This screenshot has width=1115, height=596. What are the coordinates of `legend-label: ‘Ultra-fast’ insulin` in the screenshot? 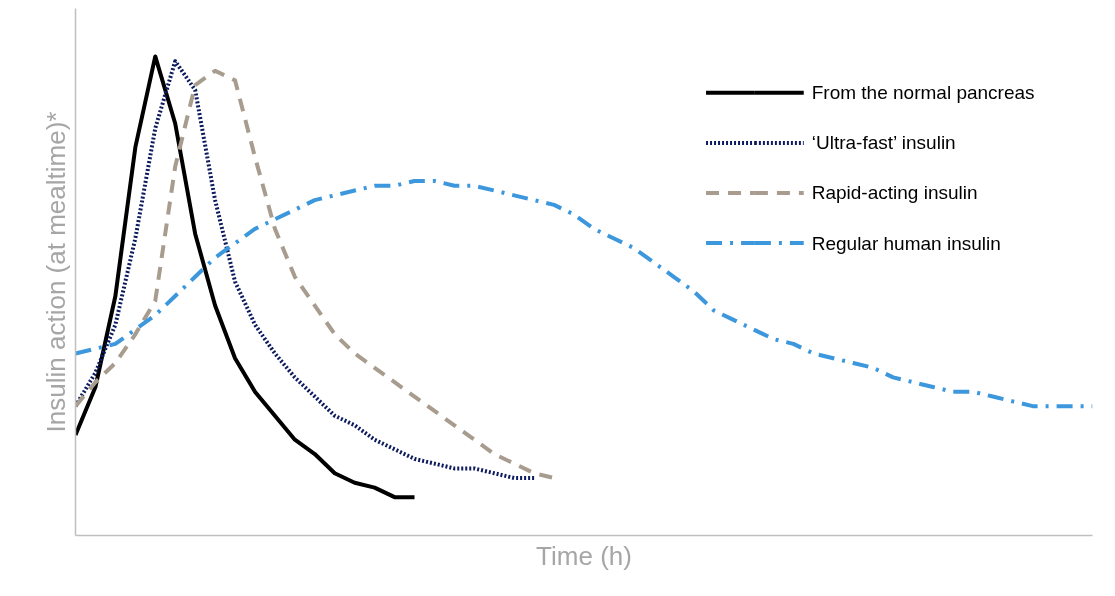 It's located at (883, 143).